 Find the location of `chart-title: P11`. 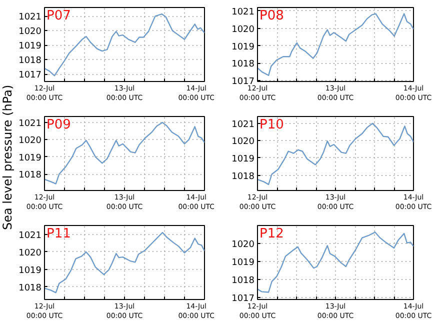

chart-title: P11 is located at coordinates (58, 234).